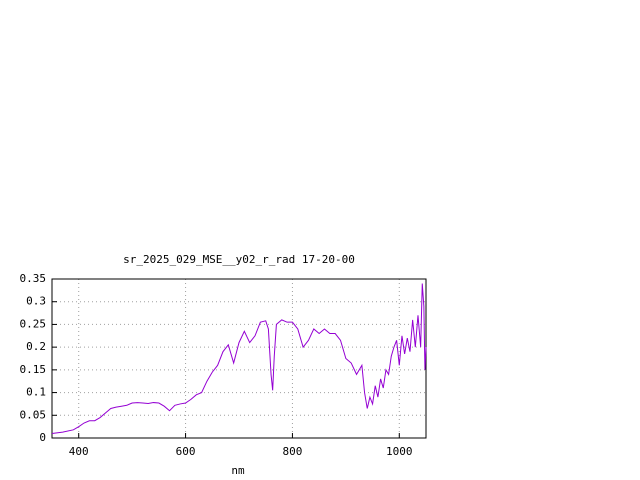 This screenshot has width=640, height=480. I want to click on y-tick-label: 0.3, so click(36, 301).